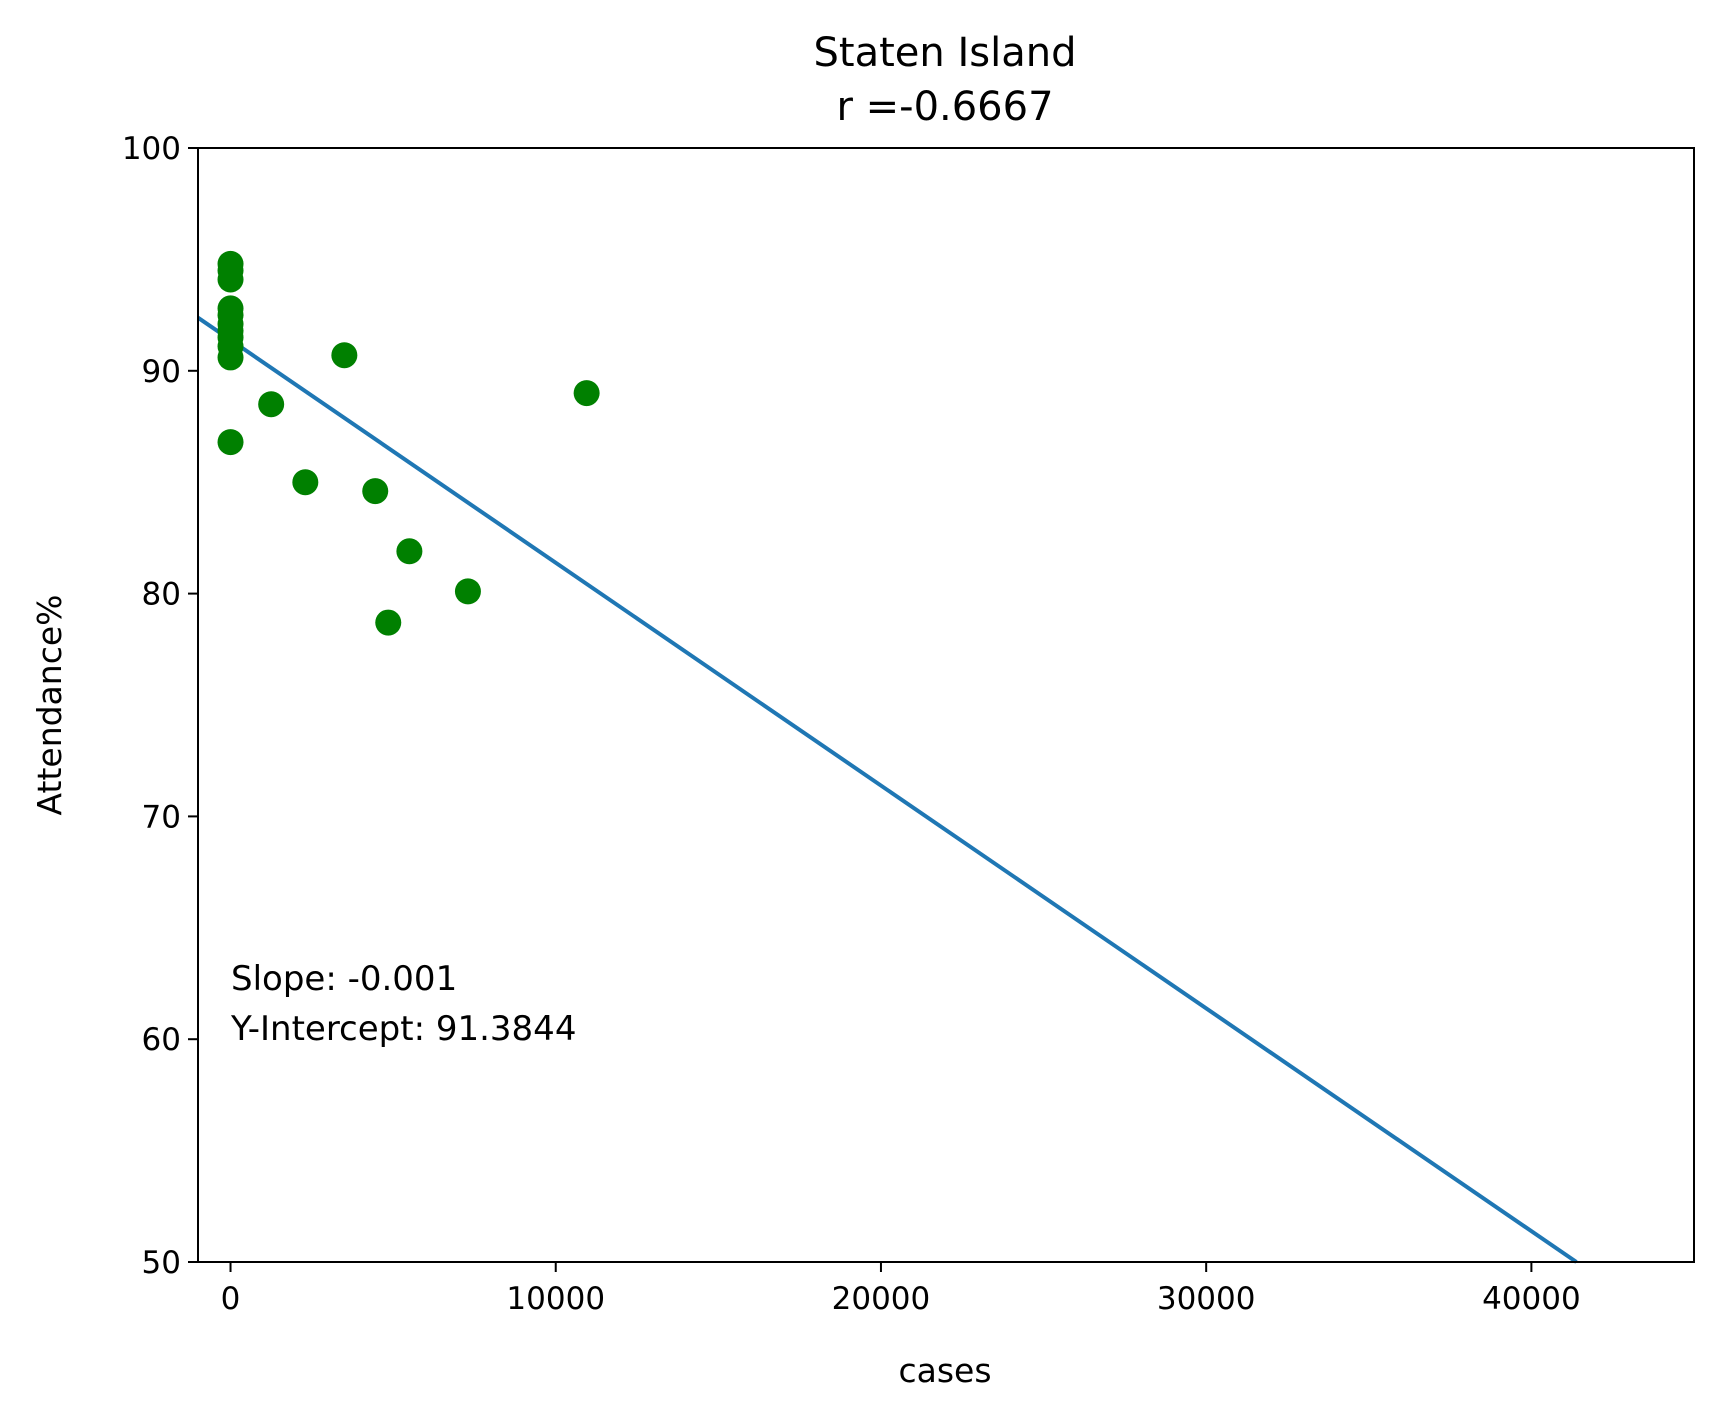 The width and height of the screenshot is (1715, 1417). What do you see at coordinates (945, 80) in the screenshot?
I see `chart-title-group: Staten Island r =-0.6667` at bounding box center [945, 80].